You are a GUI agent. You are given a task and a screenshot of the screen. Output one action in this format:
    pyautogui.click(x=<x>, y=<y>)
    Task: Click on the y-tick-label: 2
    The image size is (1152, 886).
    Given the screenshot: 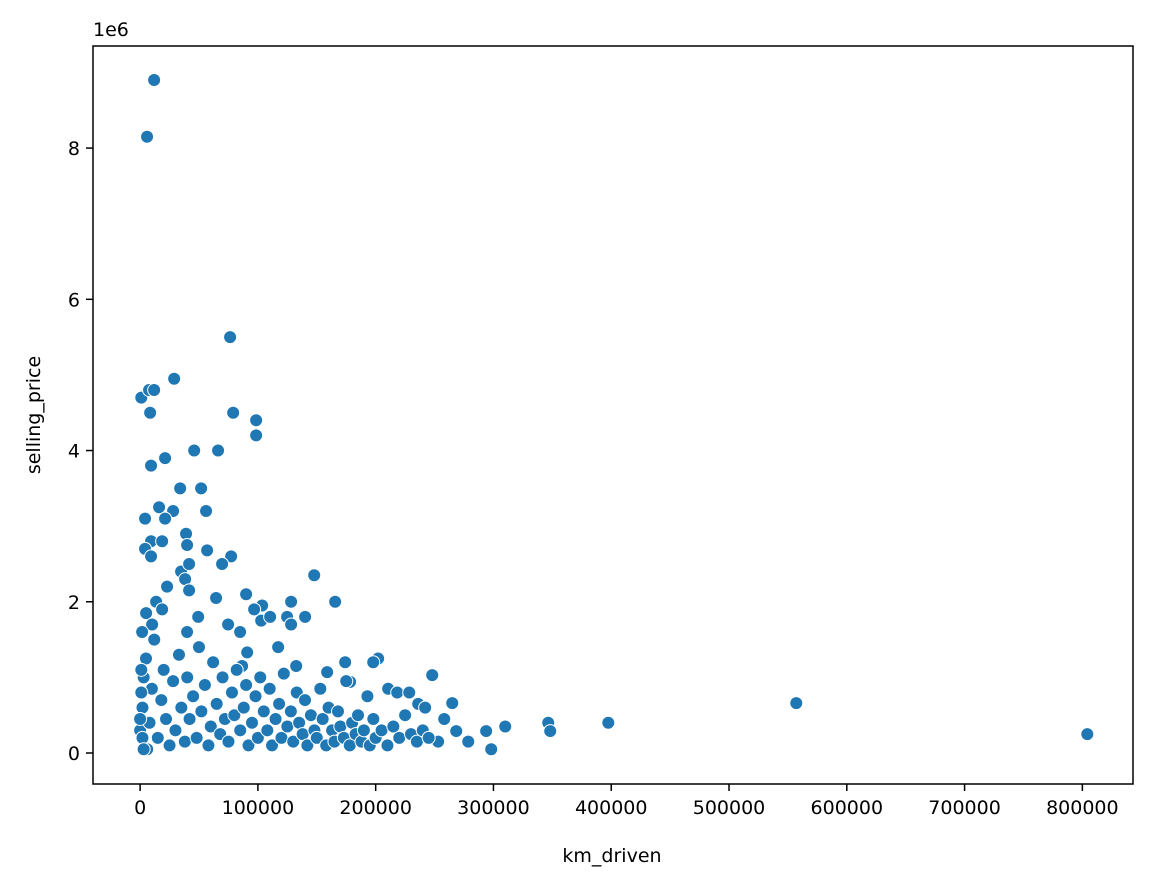 What is the action you would take?
    pyautogui.click(x=74, y=603)
    